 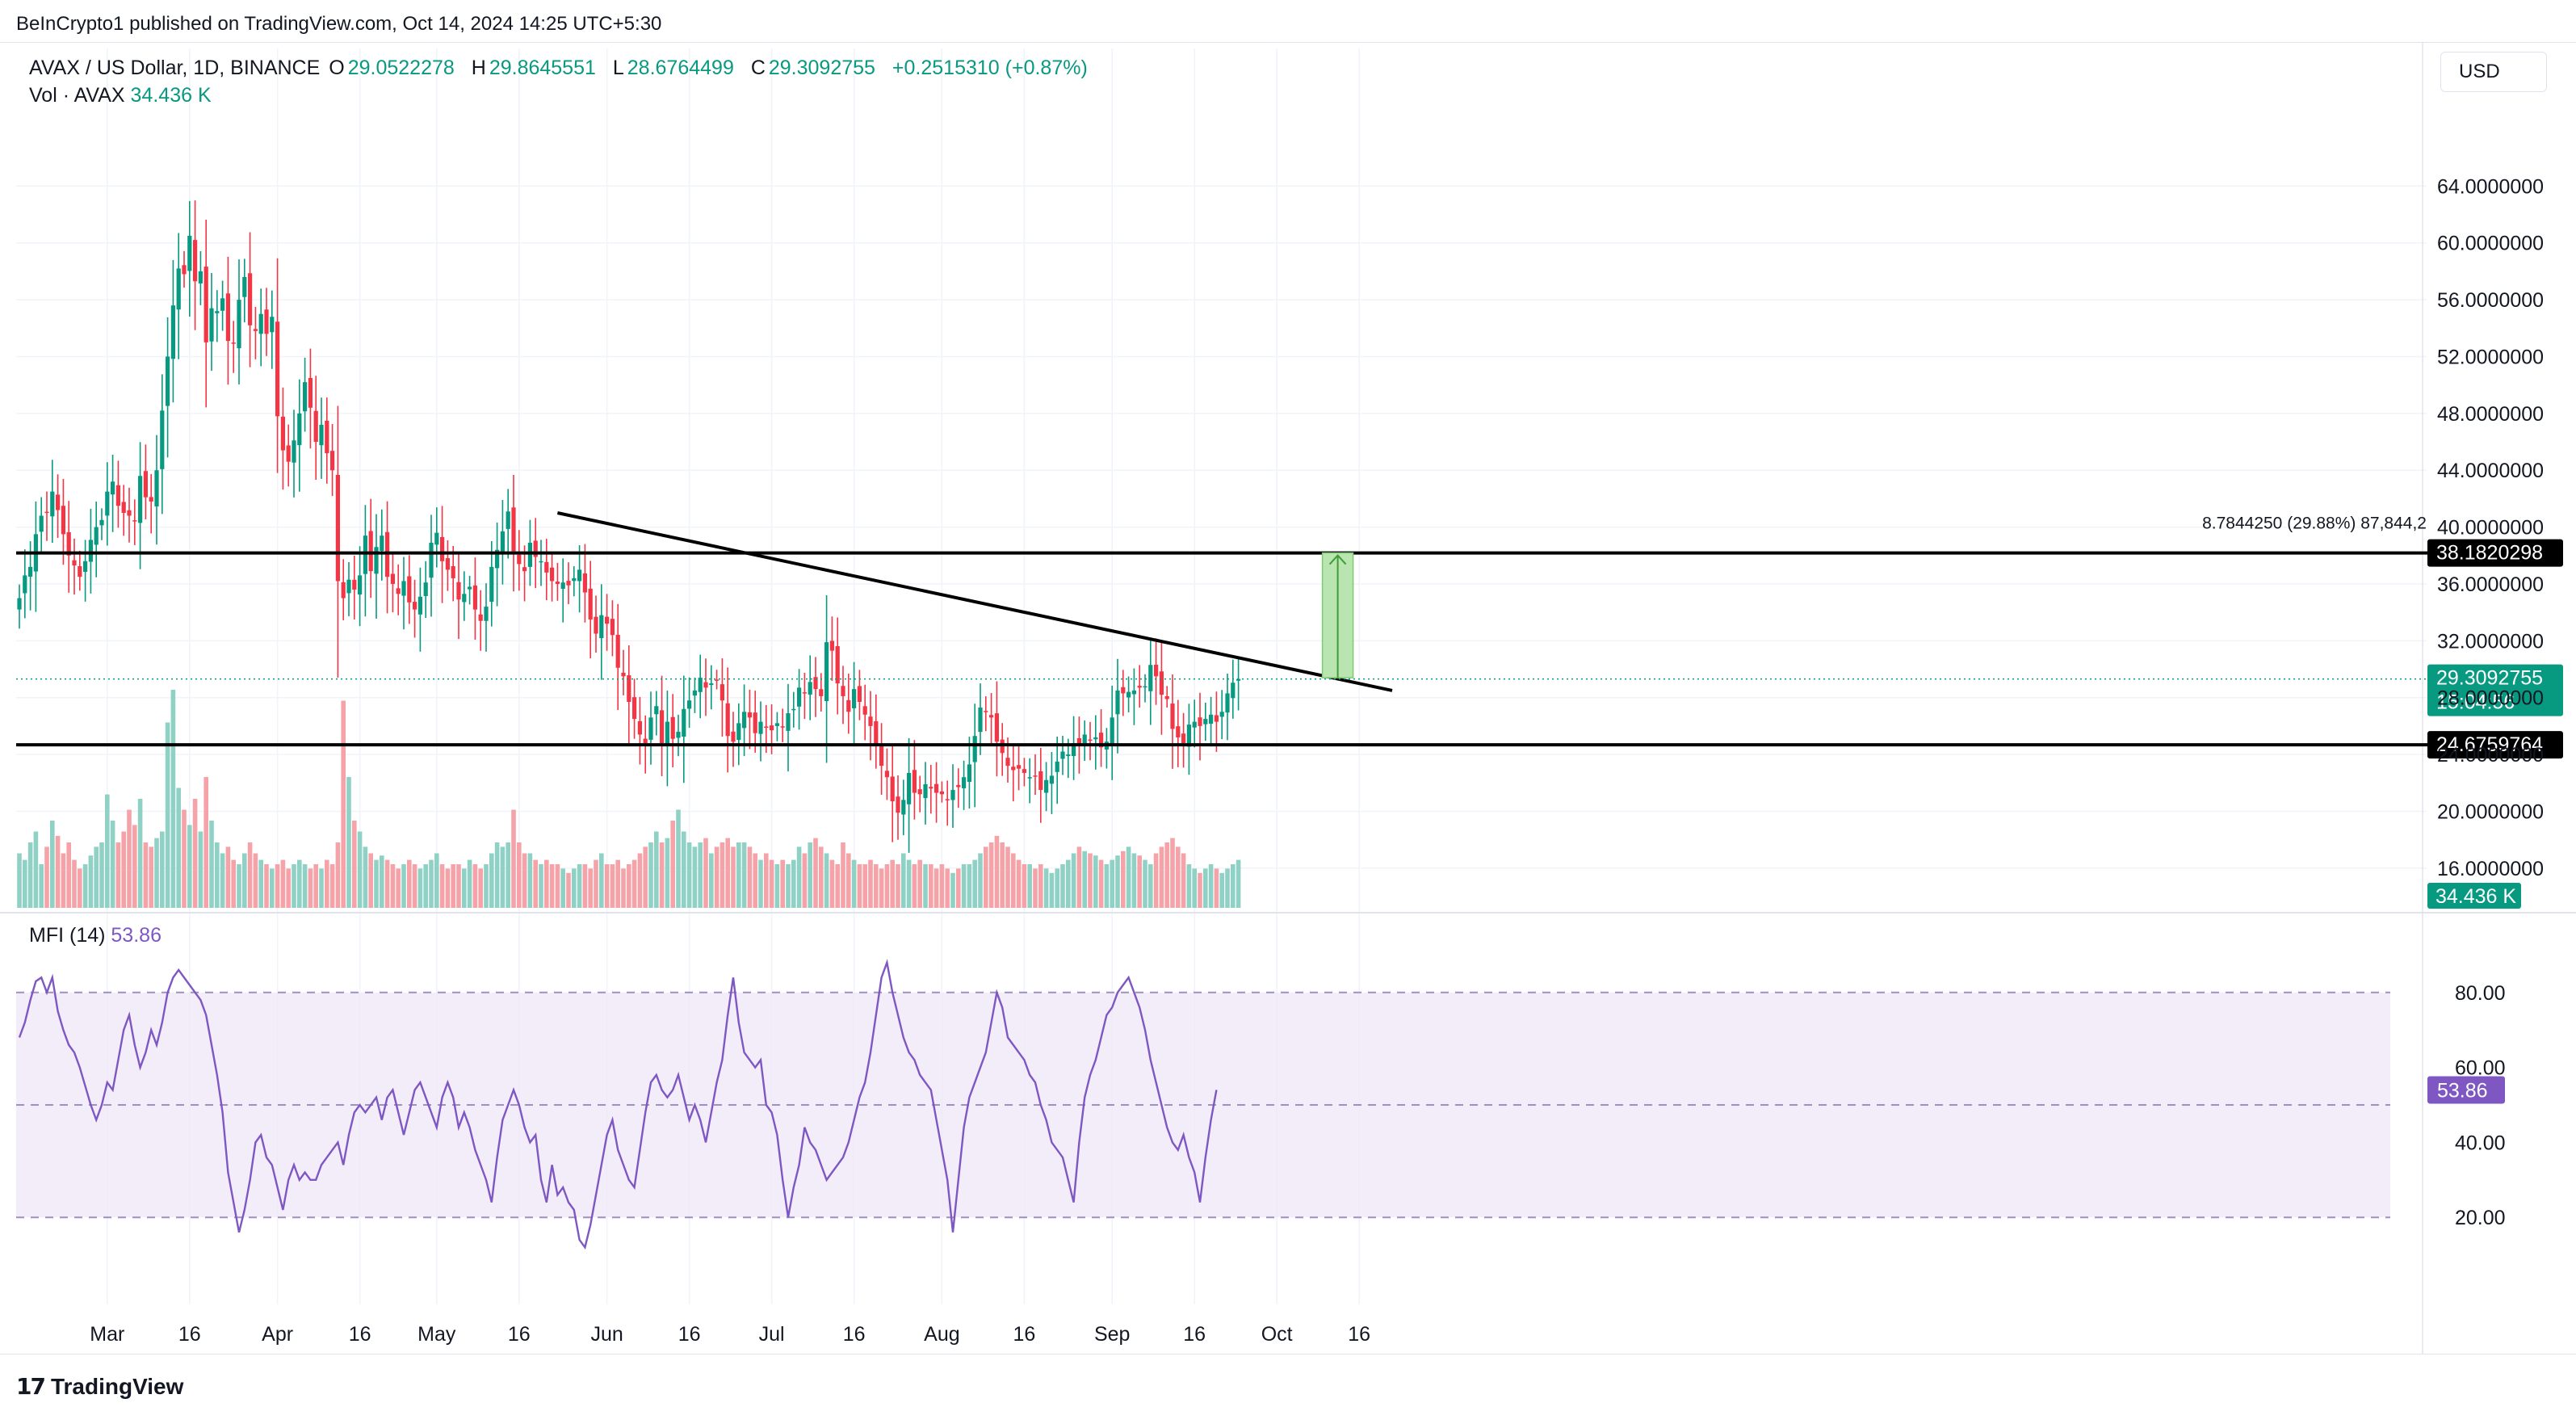 What do you see at coordinates (2475, 896) in the screenshot?
I see `volume-price-tag-text: 34.436 K` at bounding box center [2475, 896].